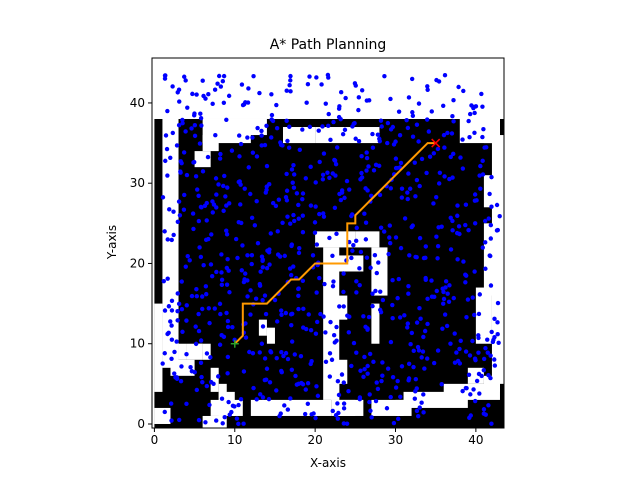 The width and height of the screenshot is (640, 480). I want to click on chart-title: A* Path Planning, so click(328, 45).